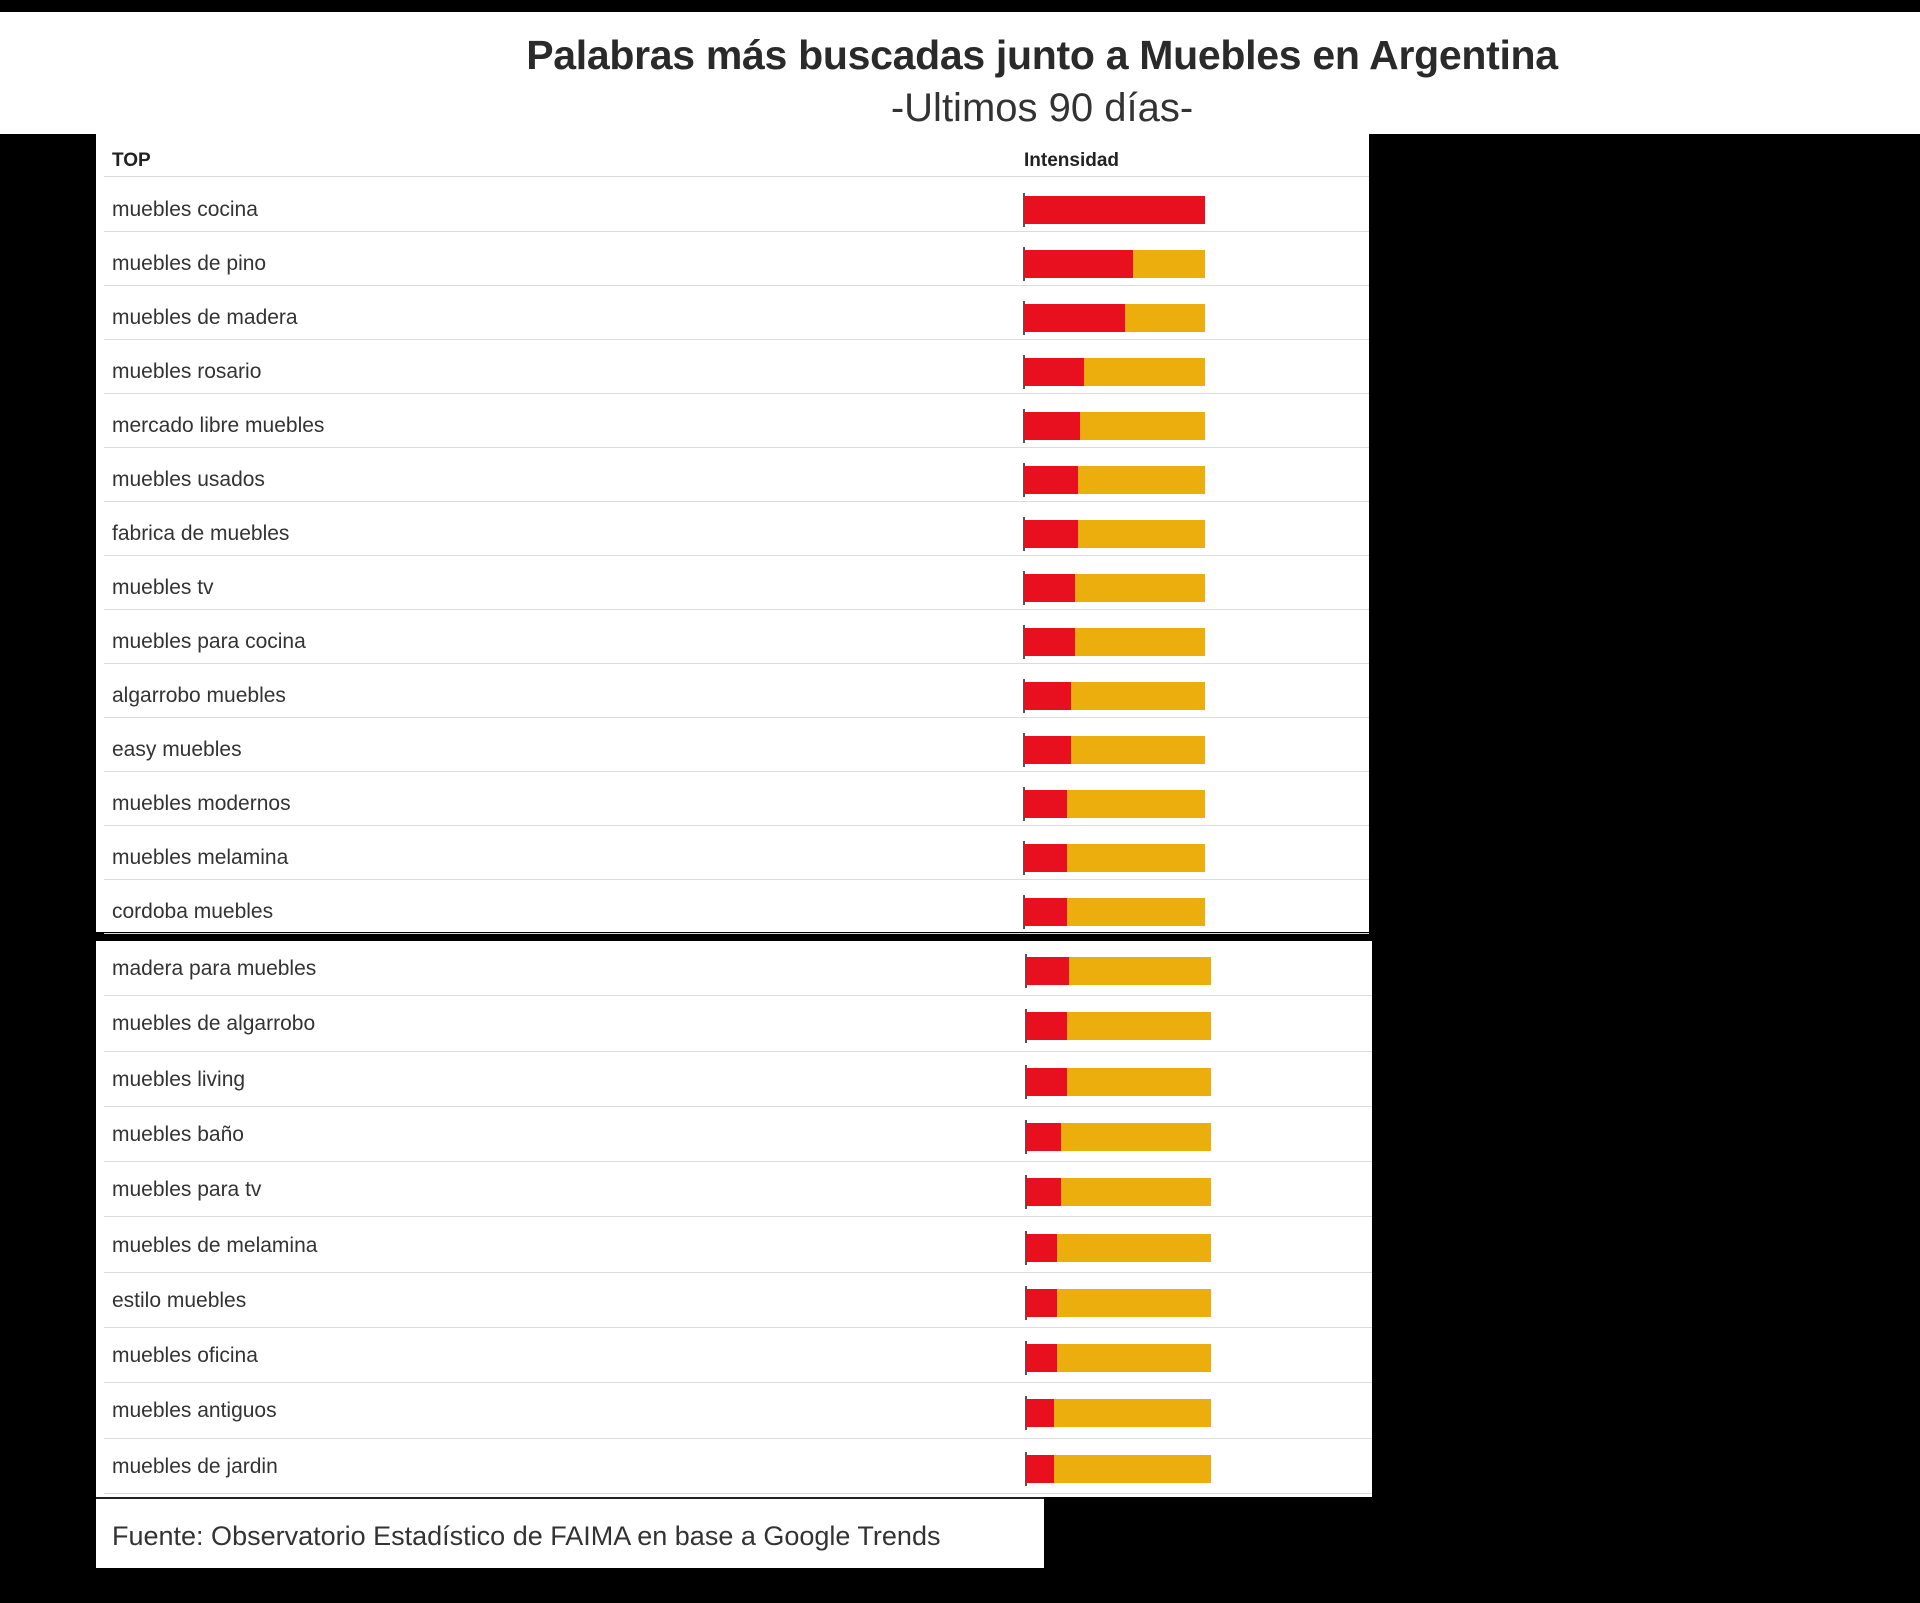  I want to click on row-label: cordoba muebles, so click(193, 911).